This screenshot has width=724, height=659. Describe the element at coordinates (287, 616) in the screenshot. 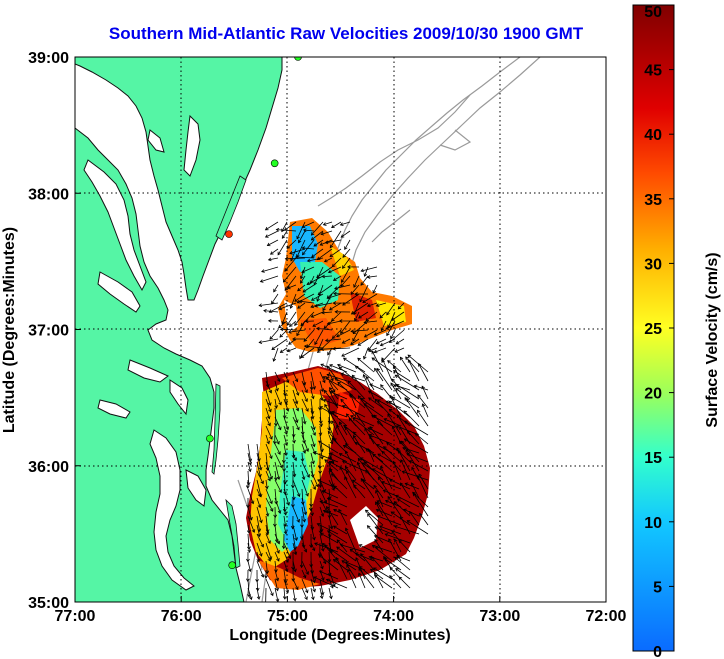

I see `lon-tick-label: 75:00` at that location.